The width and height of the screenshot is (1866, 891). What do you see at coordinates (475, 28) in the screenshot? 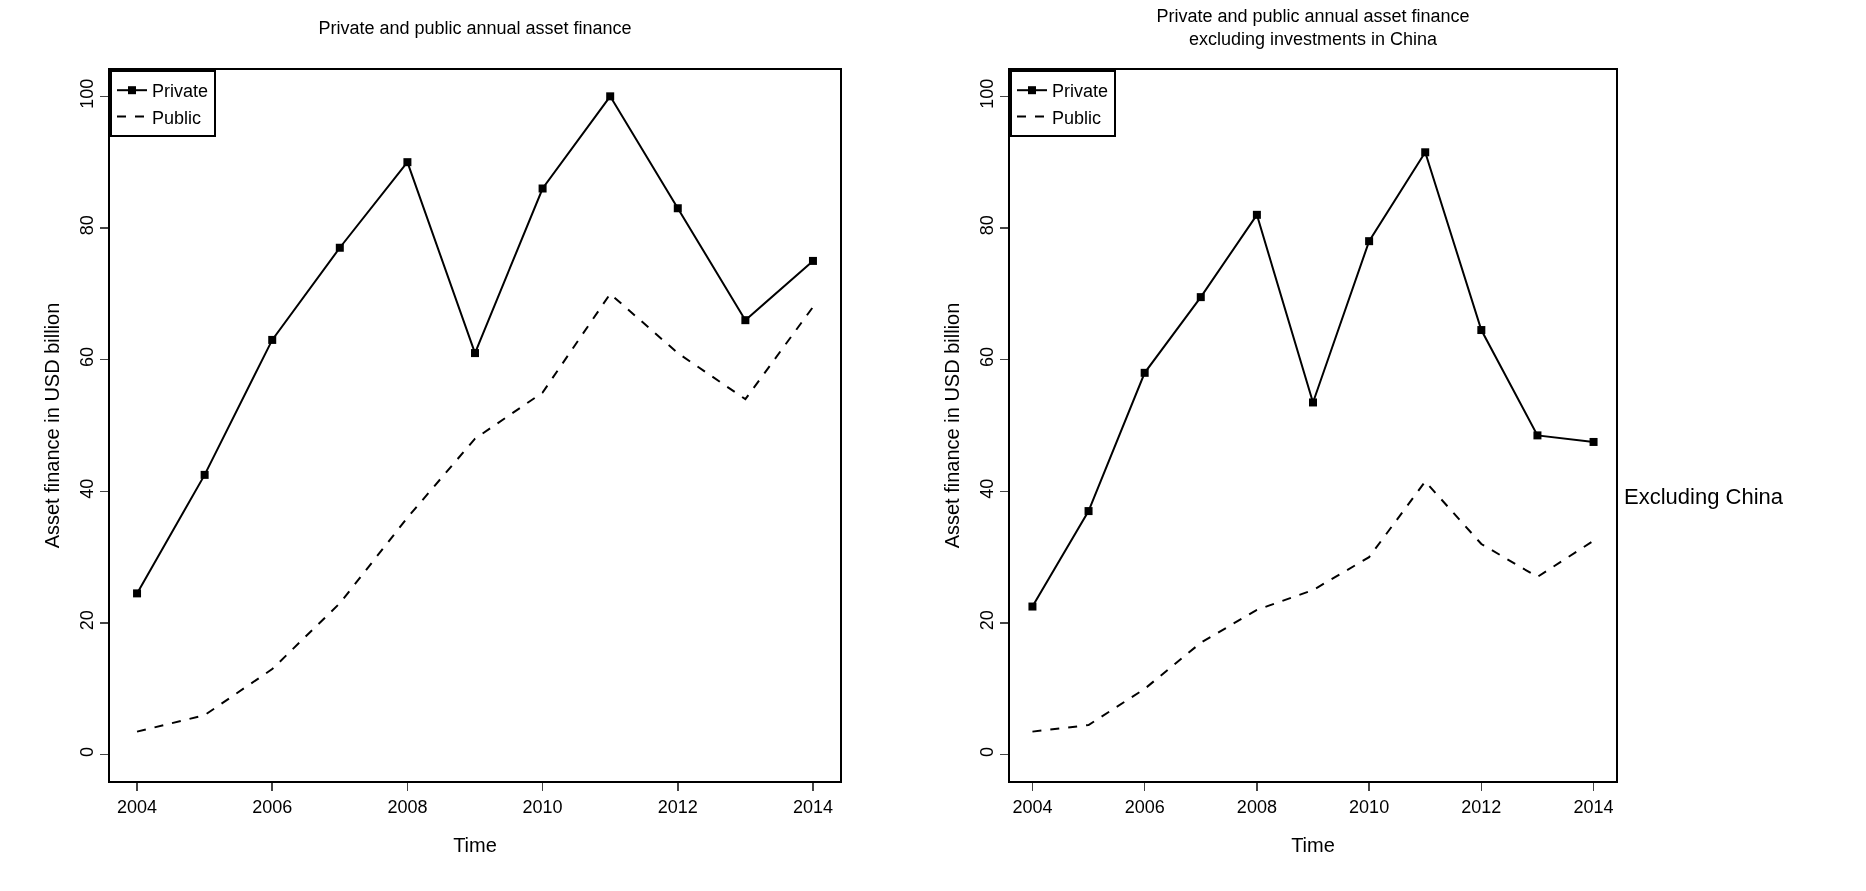
I see `chart-title: Private and public annual asset finance` at bounding box center [475, 28].